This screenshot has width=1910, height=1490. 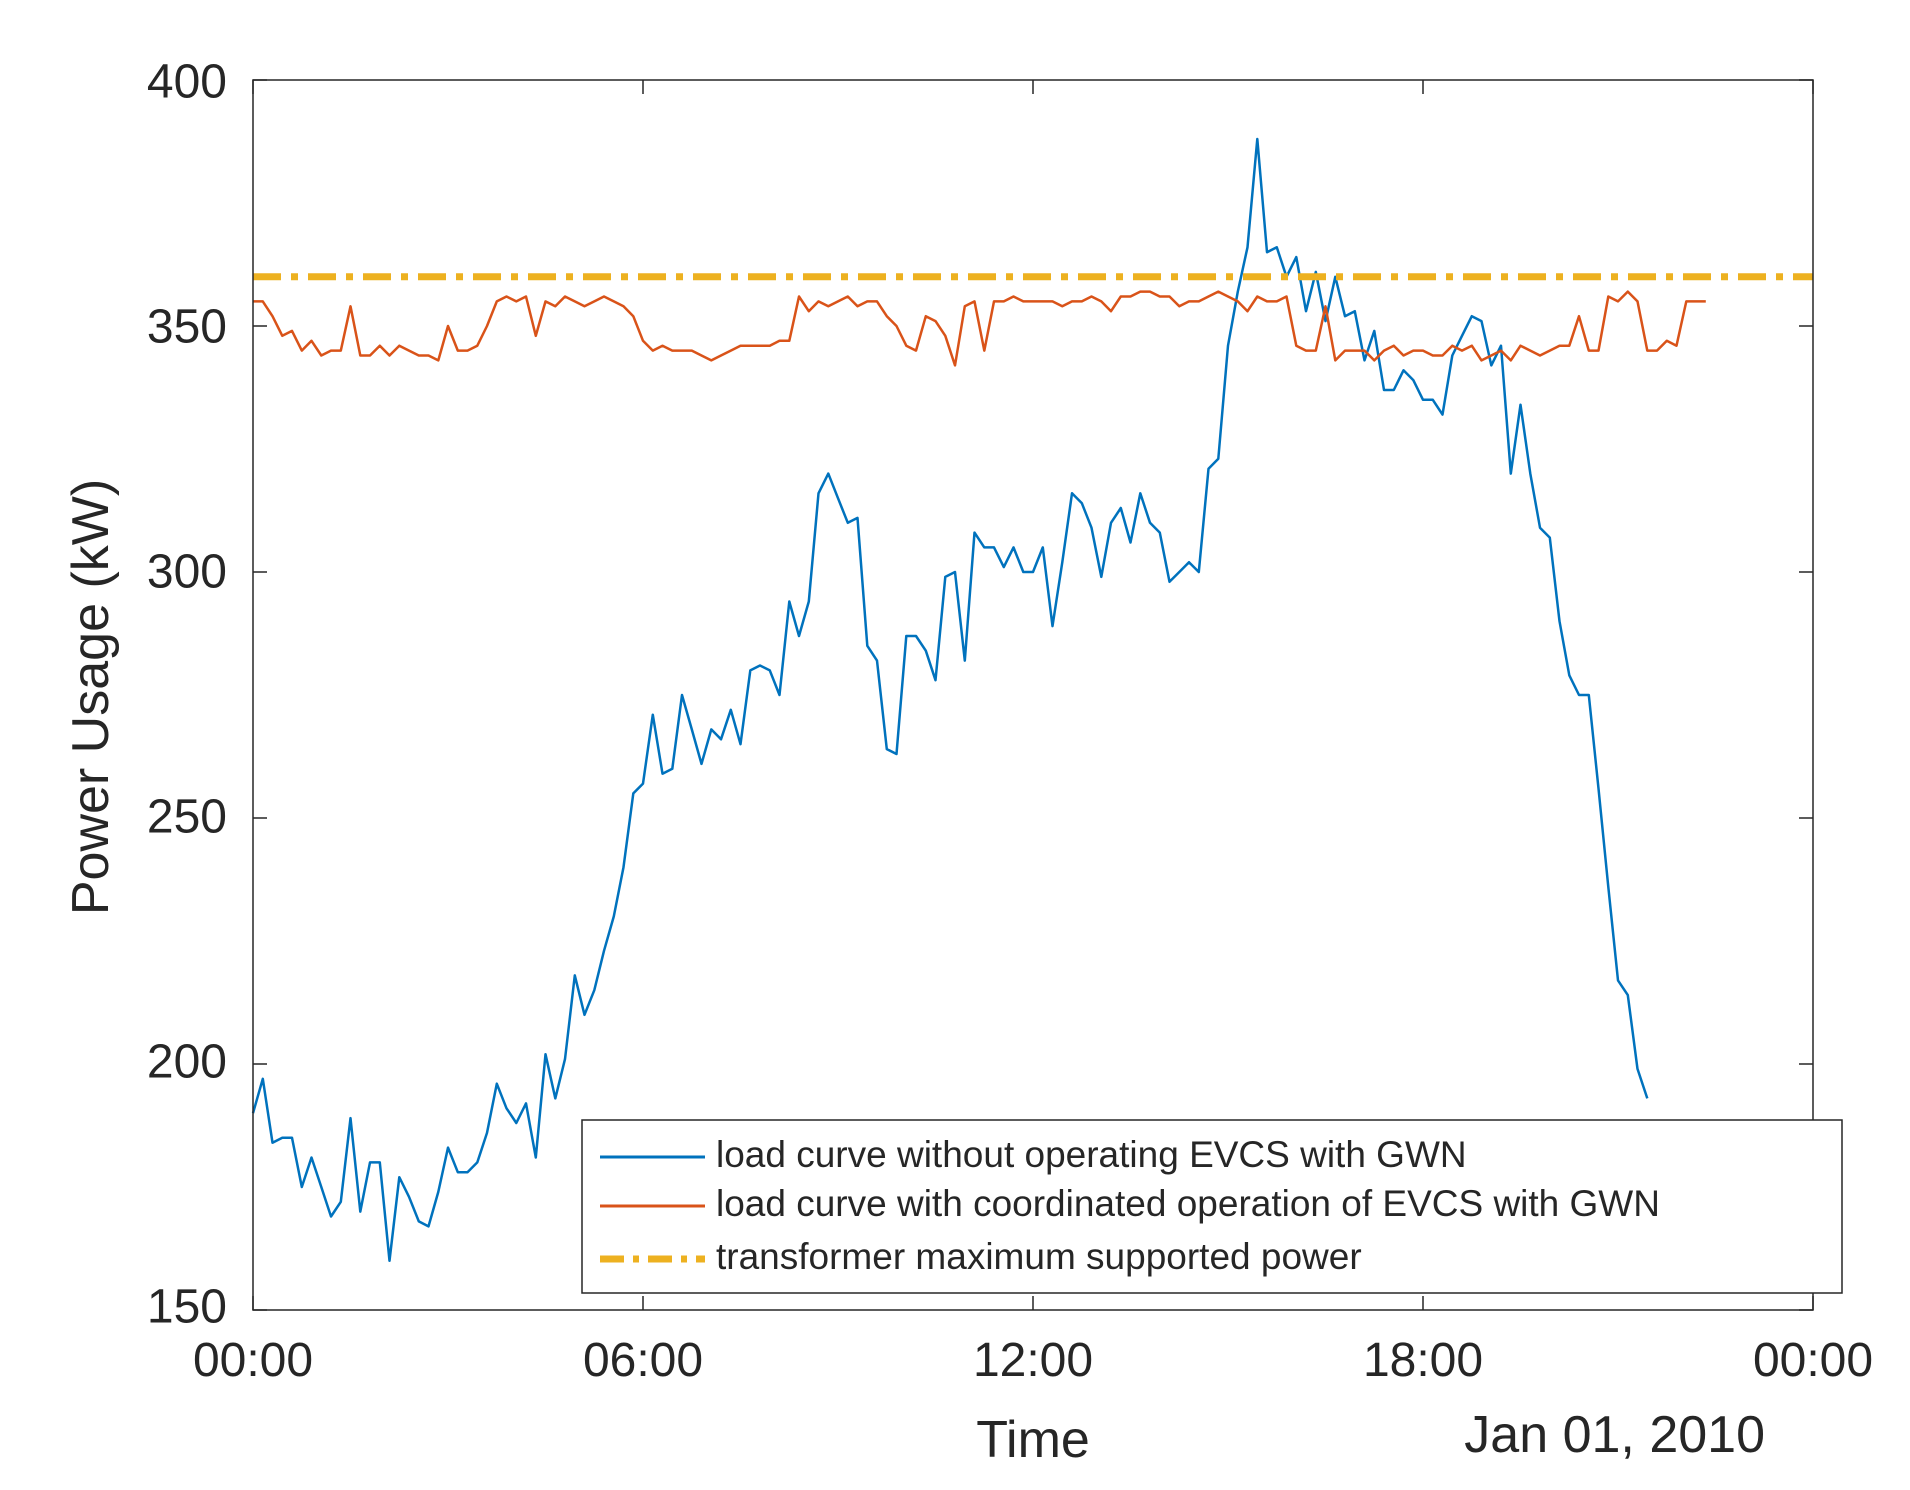 What do you see at coordinates (979, 328) in the screenshot?
I see `series-line-coordinated-operation` at bounding box center [979, 328].